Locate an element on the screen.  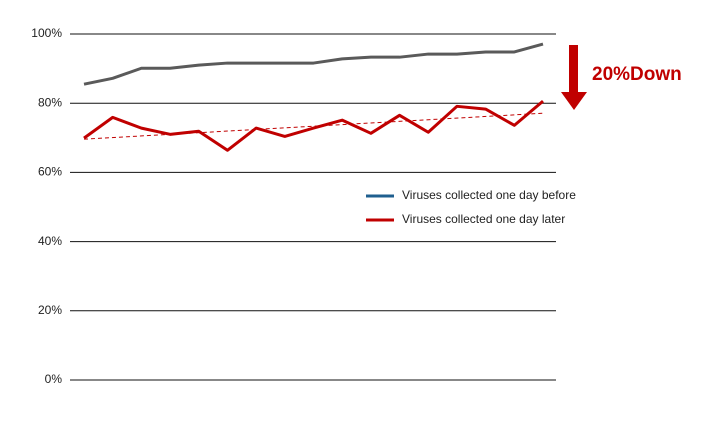
y-tick-label: 20% is located at coordinates (50, 310).